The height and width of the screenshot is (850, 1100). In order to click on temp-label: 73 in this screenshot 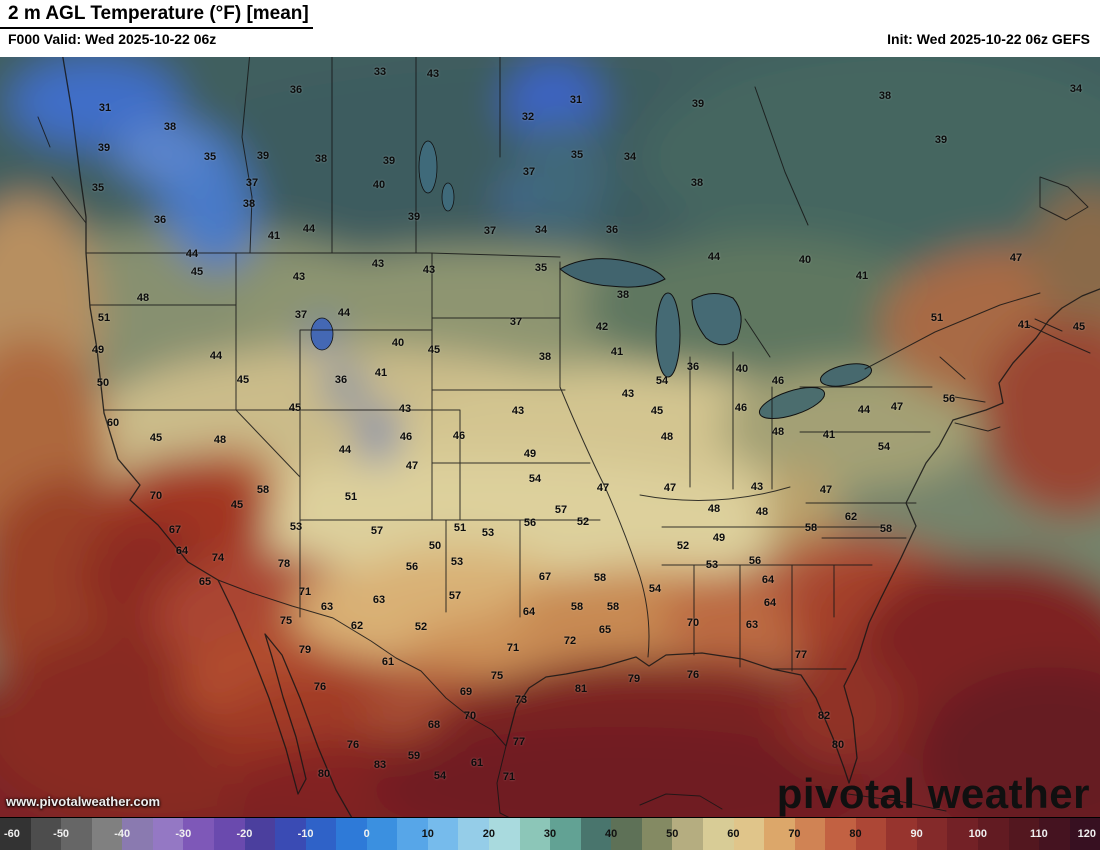, I will do `click(521, 700)`.